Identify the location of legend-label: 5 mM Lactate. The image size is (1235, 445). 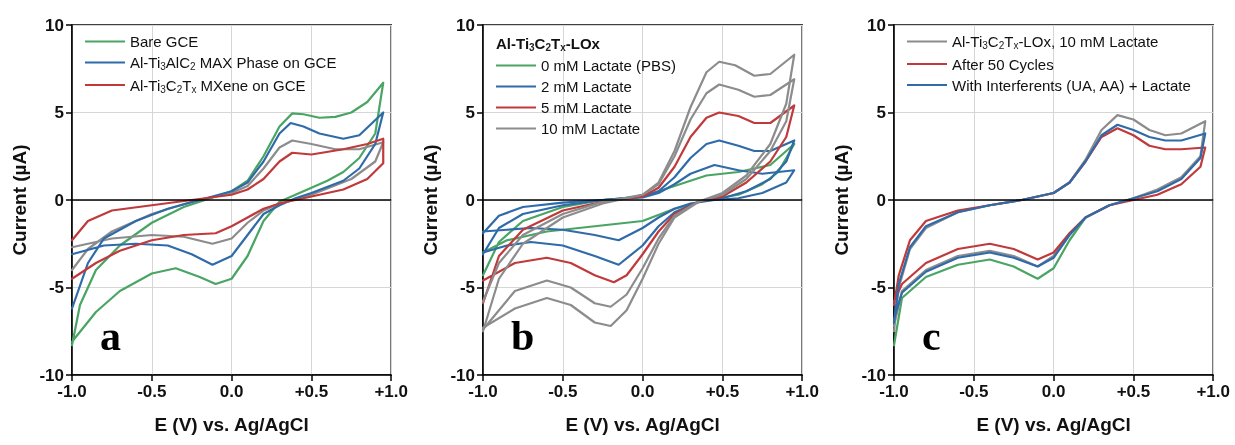
(586, 107).